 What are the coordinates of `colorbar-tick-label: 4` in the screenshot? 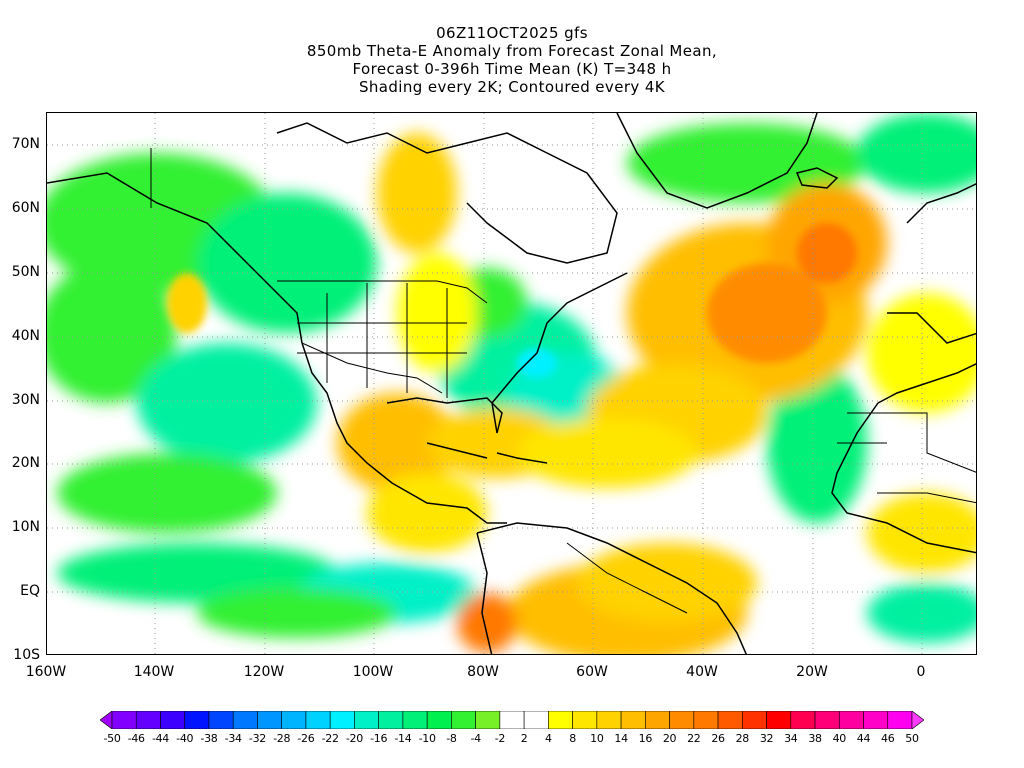 It's located at (548, 738).